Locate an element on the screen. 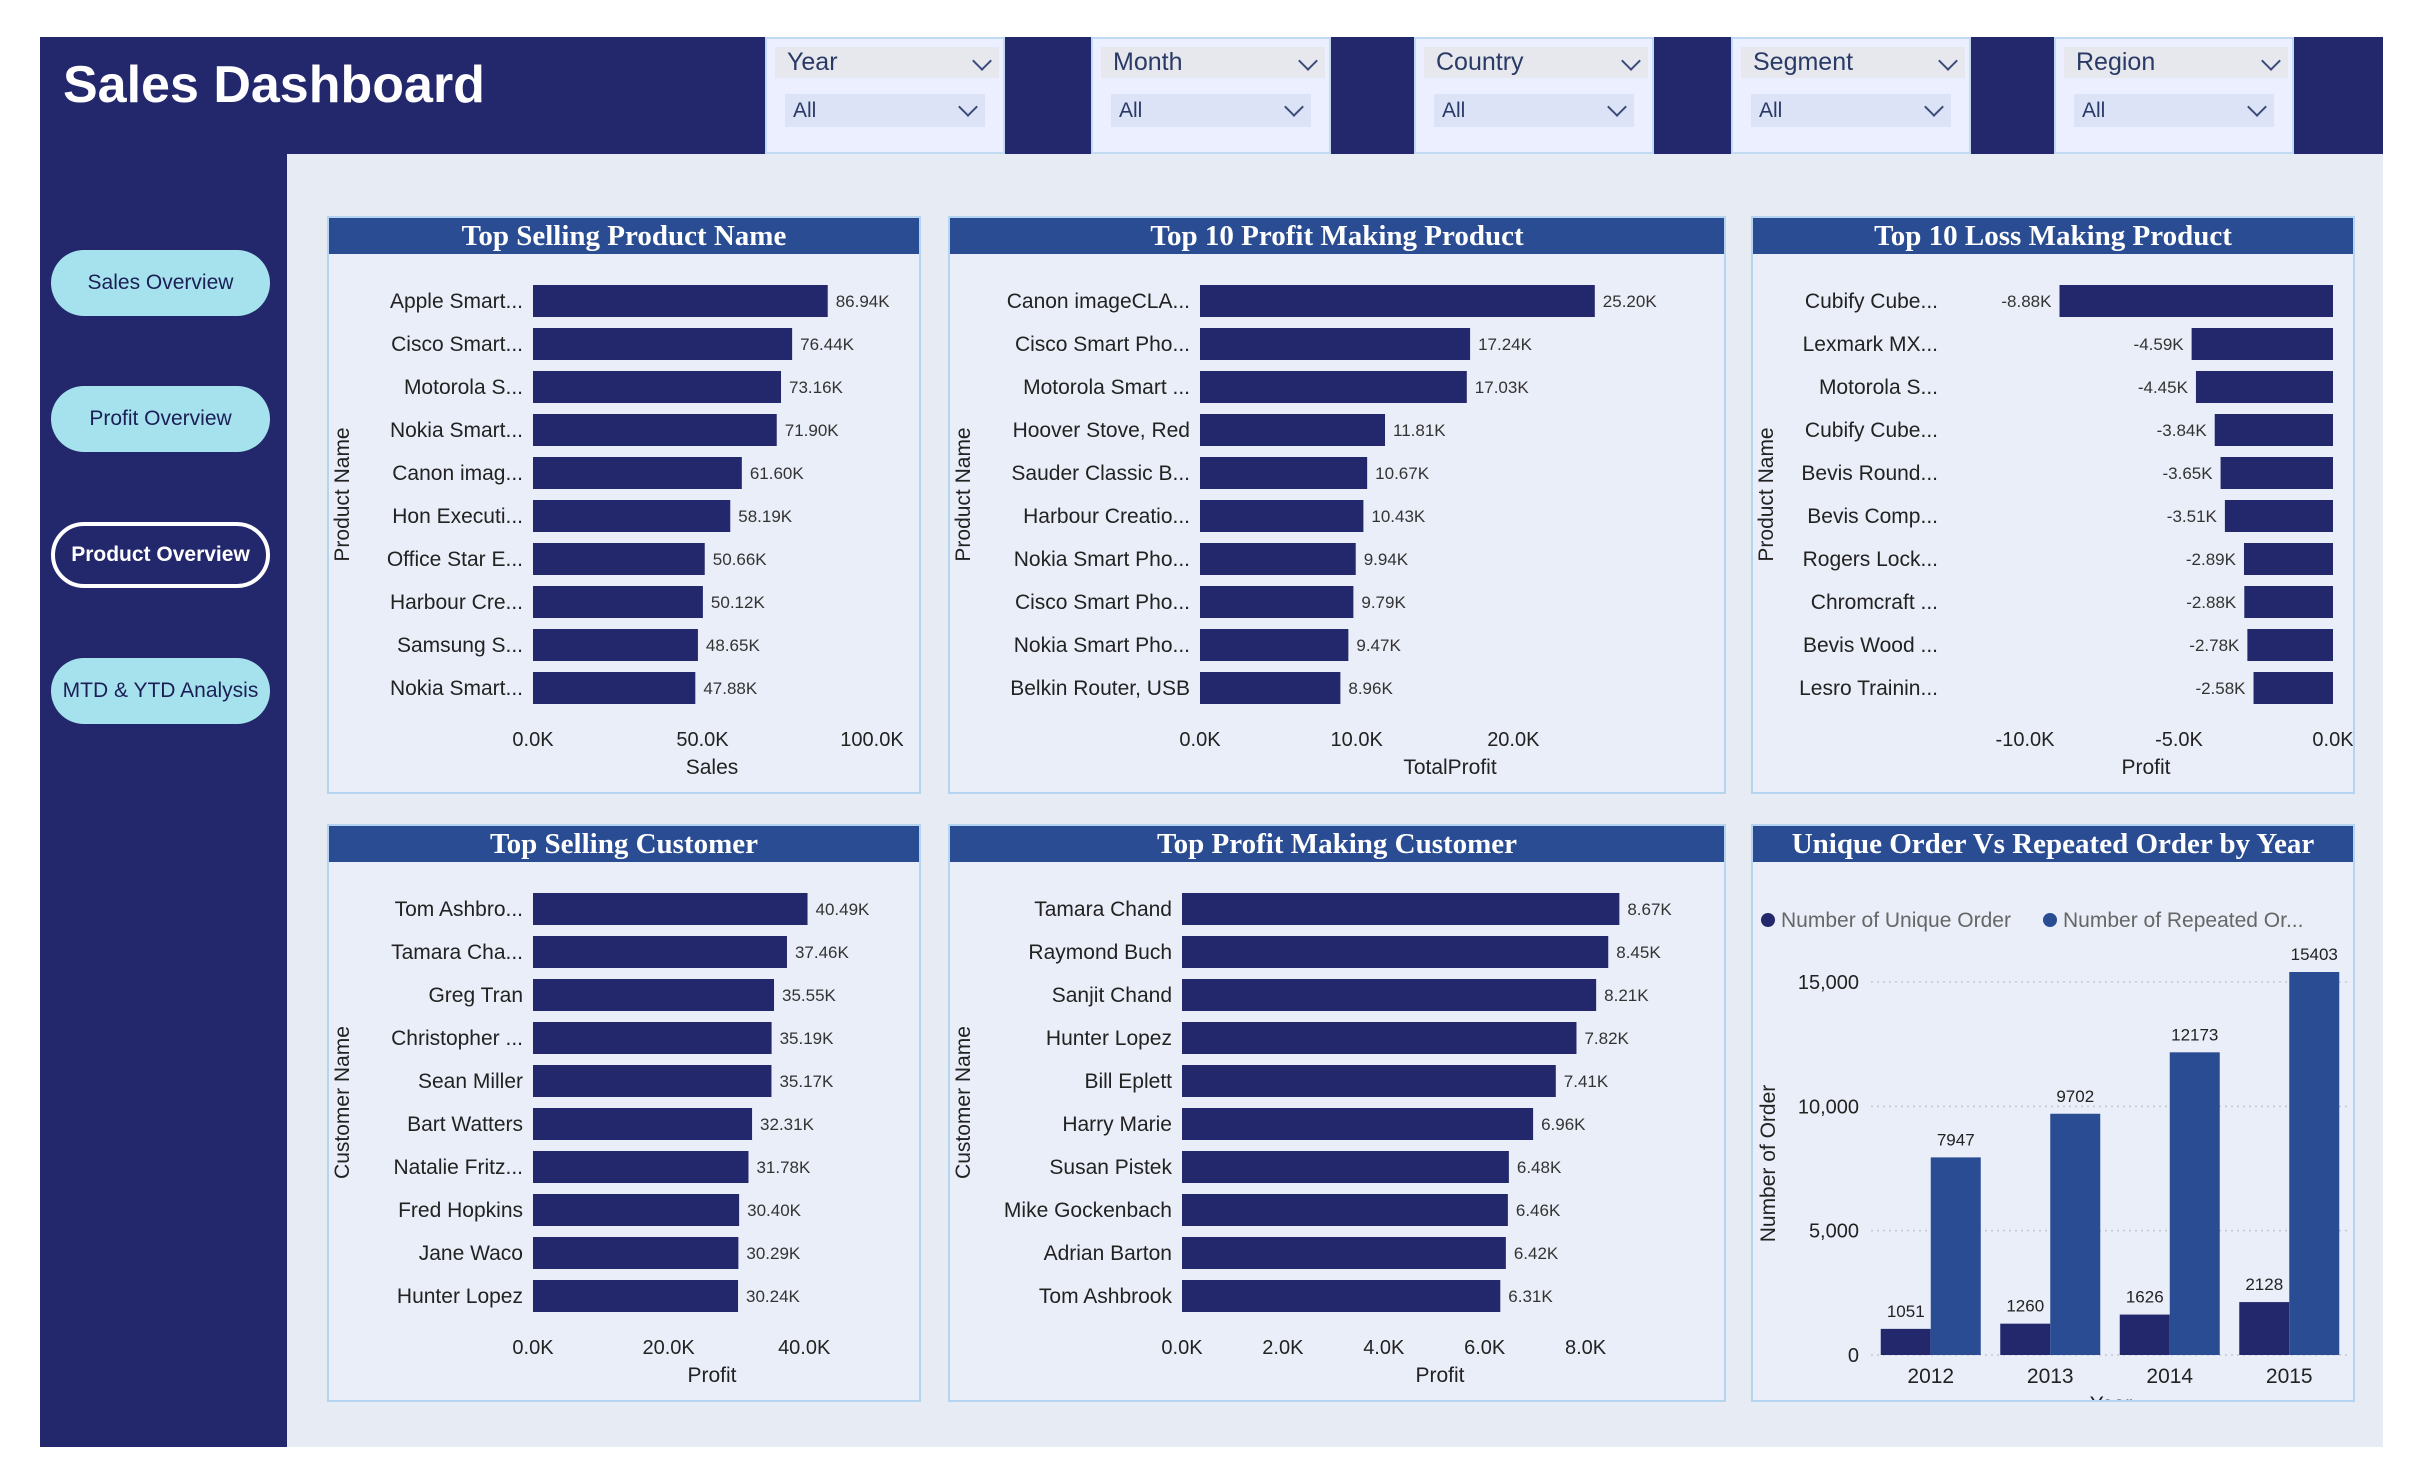 Image resolution: width=2420 pixels, height=1482 pixels. data-label: 50.12K is located at coordinates (738, 602).